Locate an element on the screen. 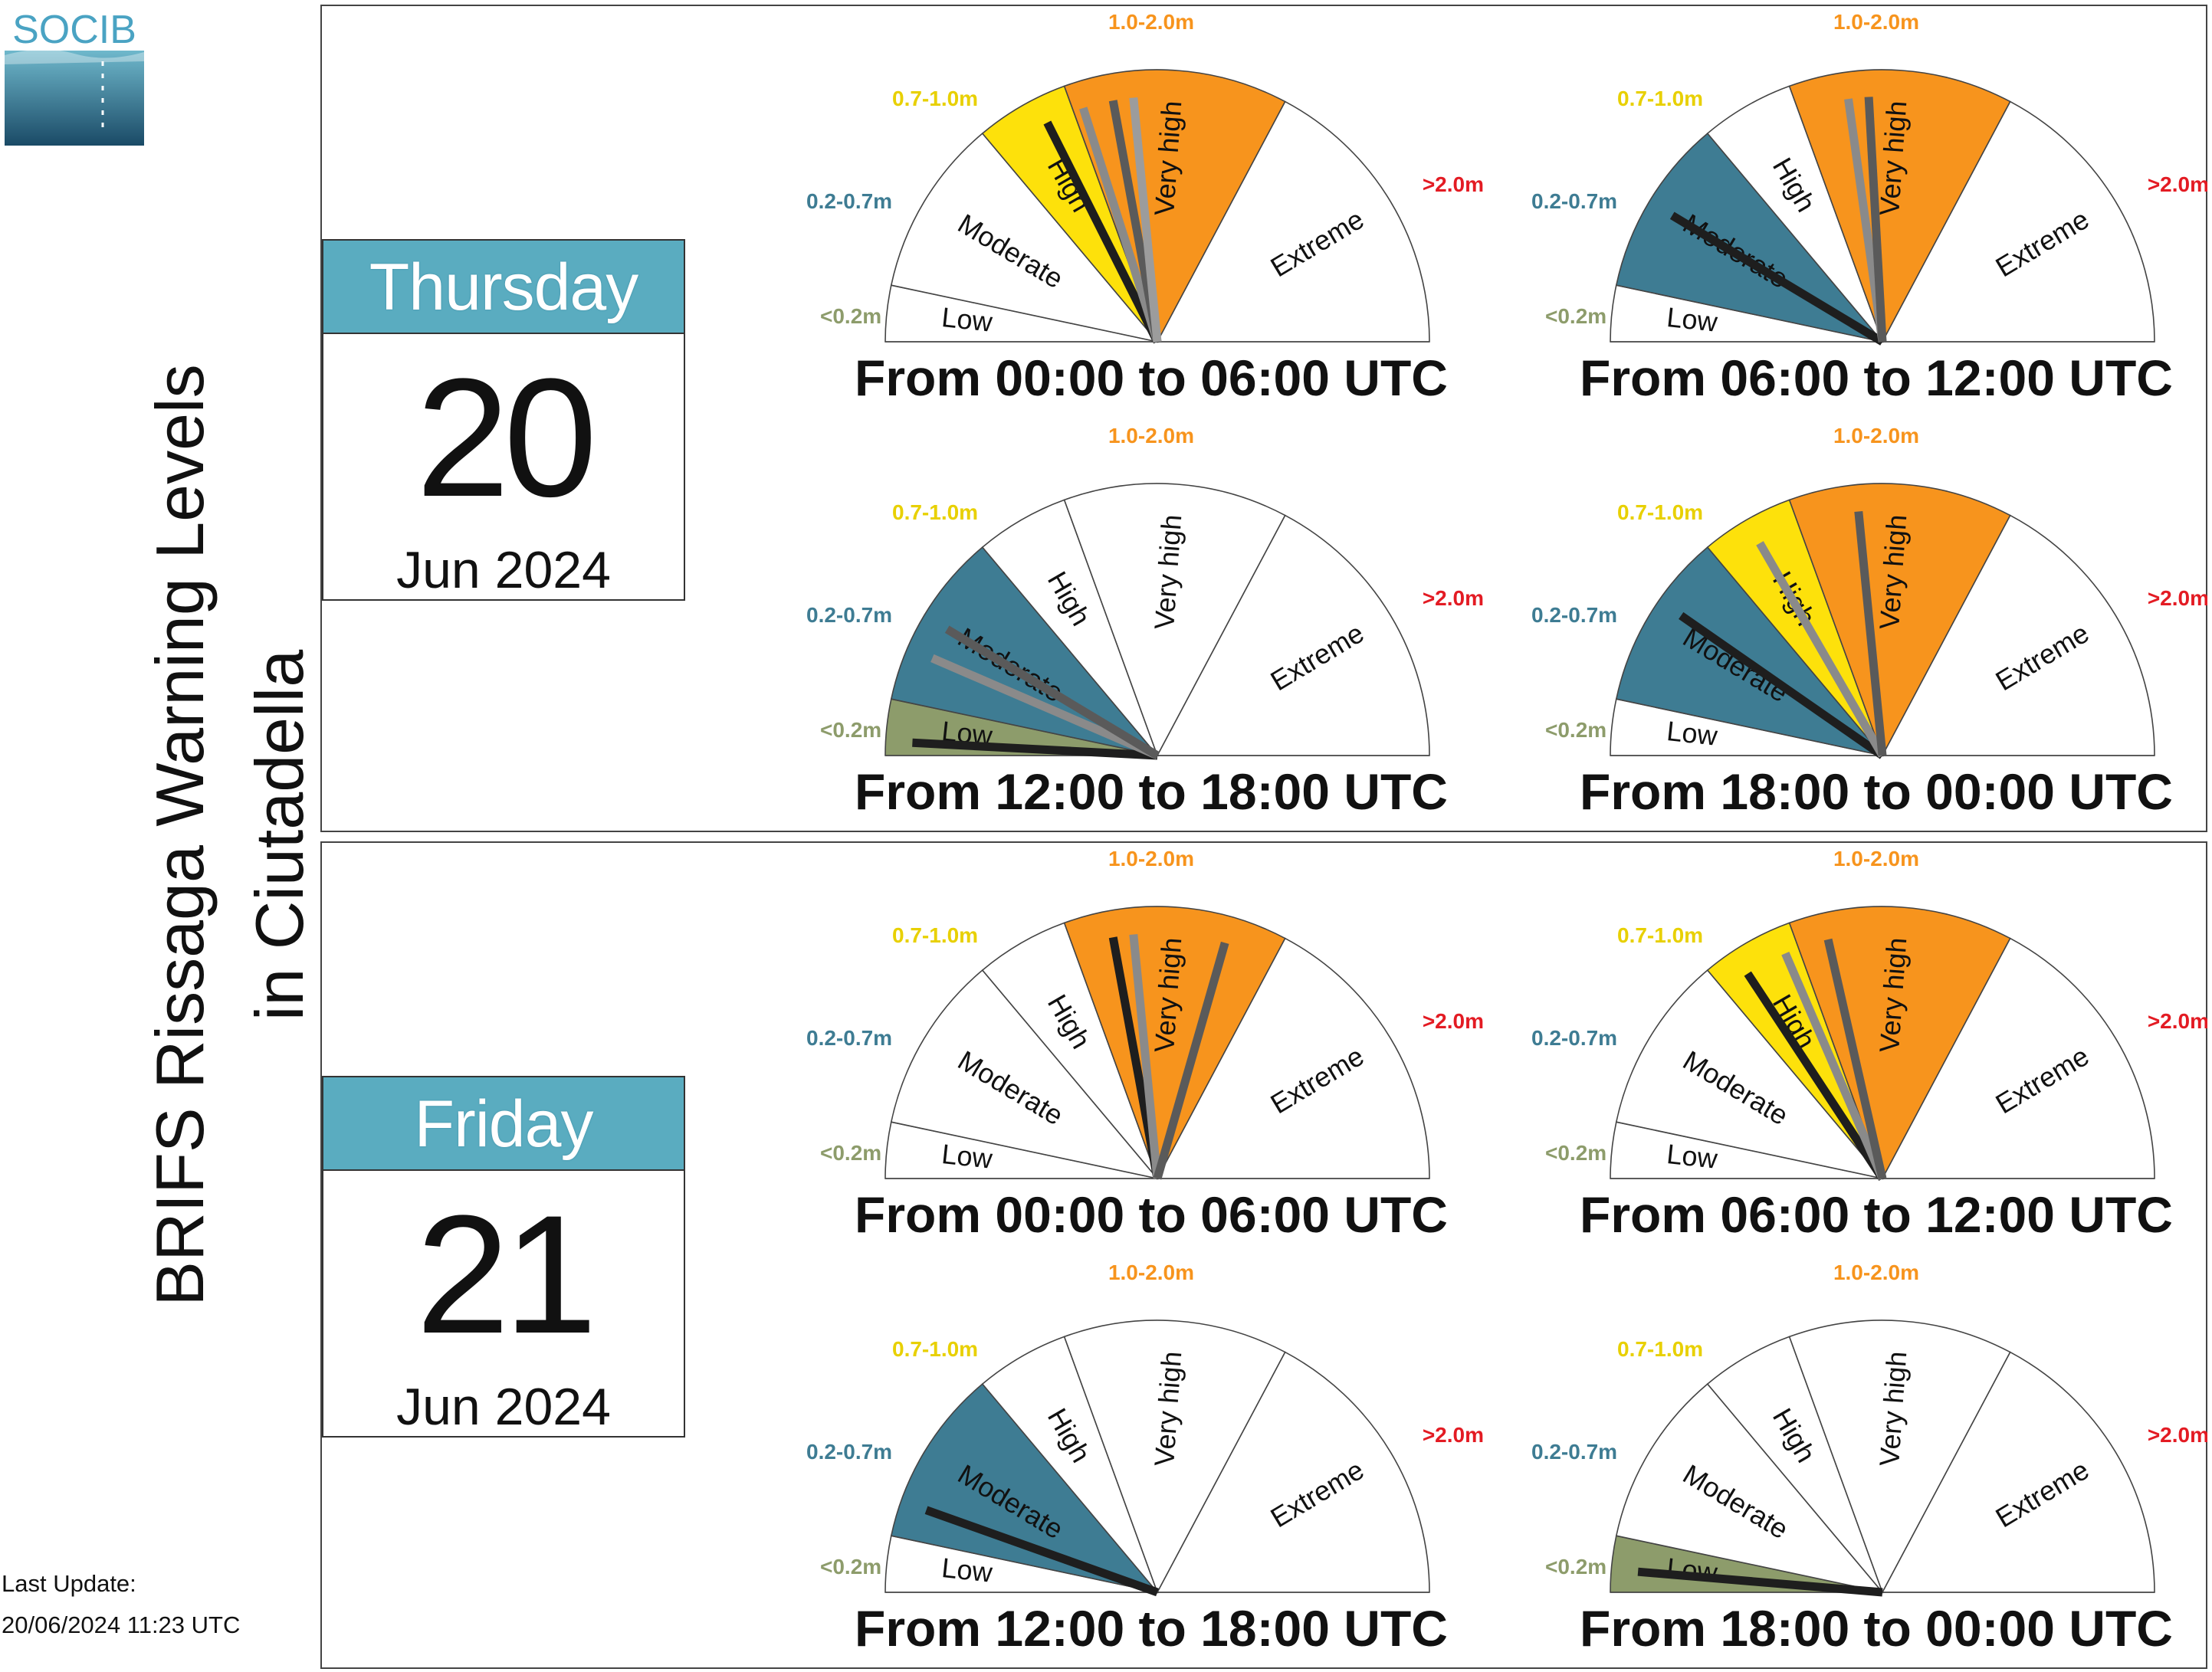 This screenshot has height=1672, width=2212. title-line-1: BRIFS Rissaga Warning Levels is located at coordinates (180, 835).